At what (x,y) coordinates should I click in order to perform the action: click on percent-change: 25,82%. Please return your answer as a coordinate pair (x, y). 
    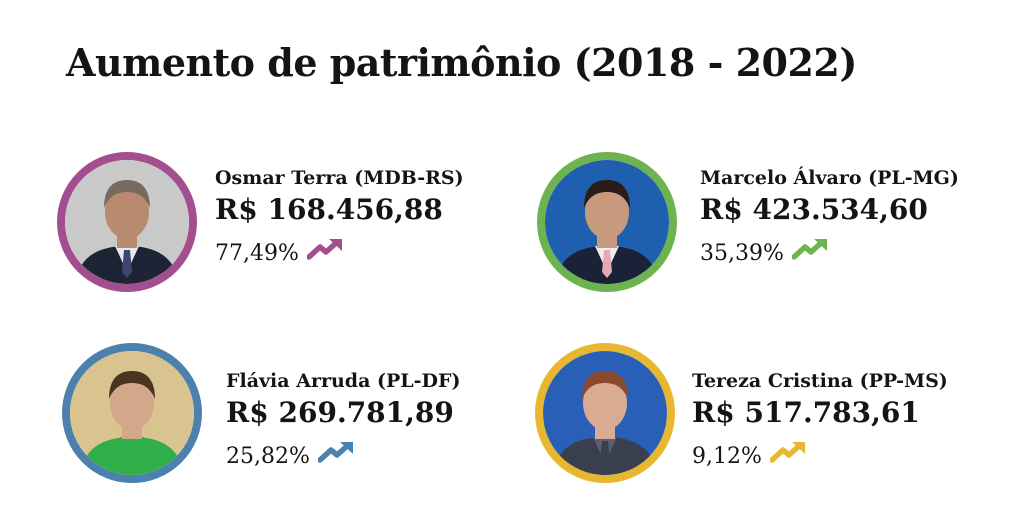
    Looking at the image, I should click on (268, 456).